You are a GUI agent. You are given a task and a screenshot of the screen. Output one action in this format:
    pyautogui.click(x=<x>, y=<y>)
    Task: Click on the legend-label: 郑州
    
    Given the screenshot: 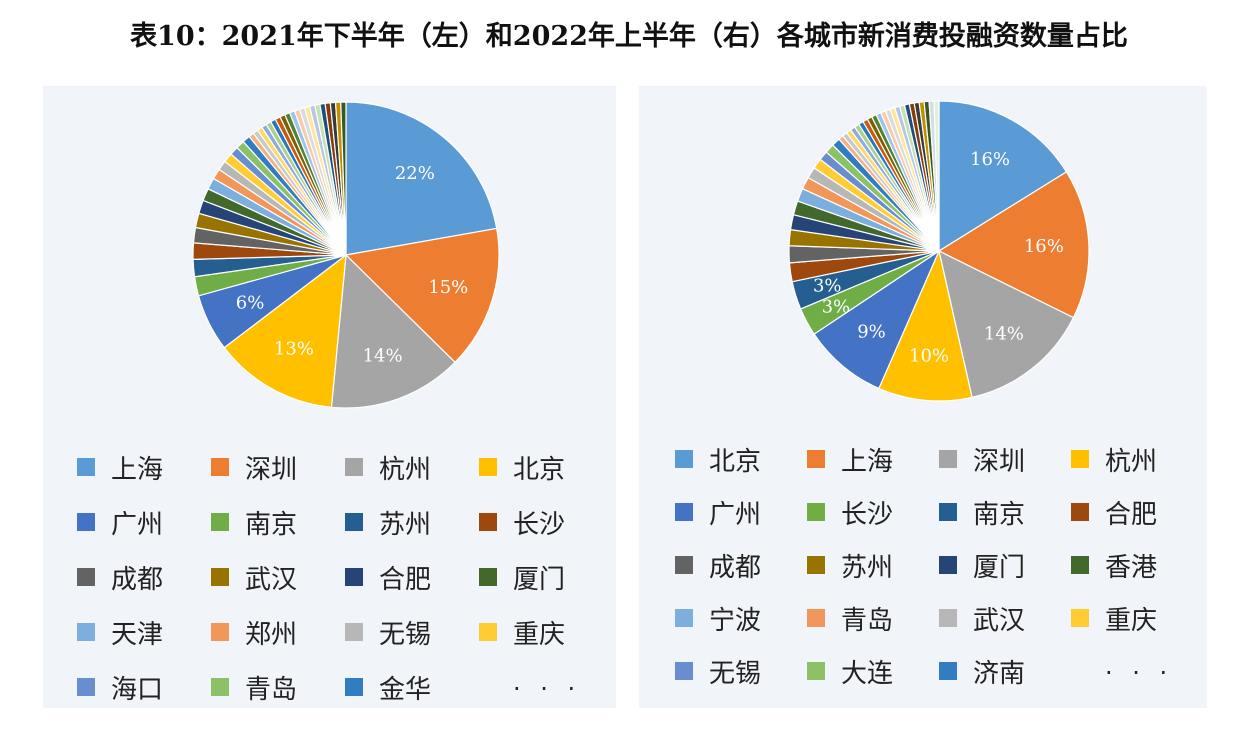 What is the action you would take?
    pyautogui.click(x=271, y=634)
    